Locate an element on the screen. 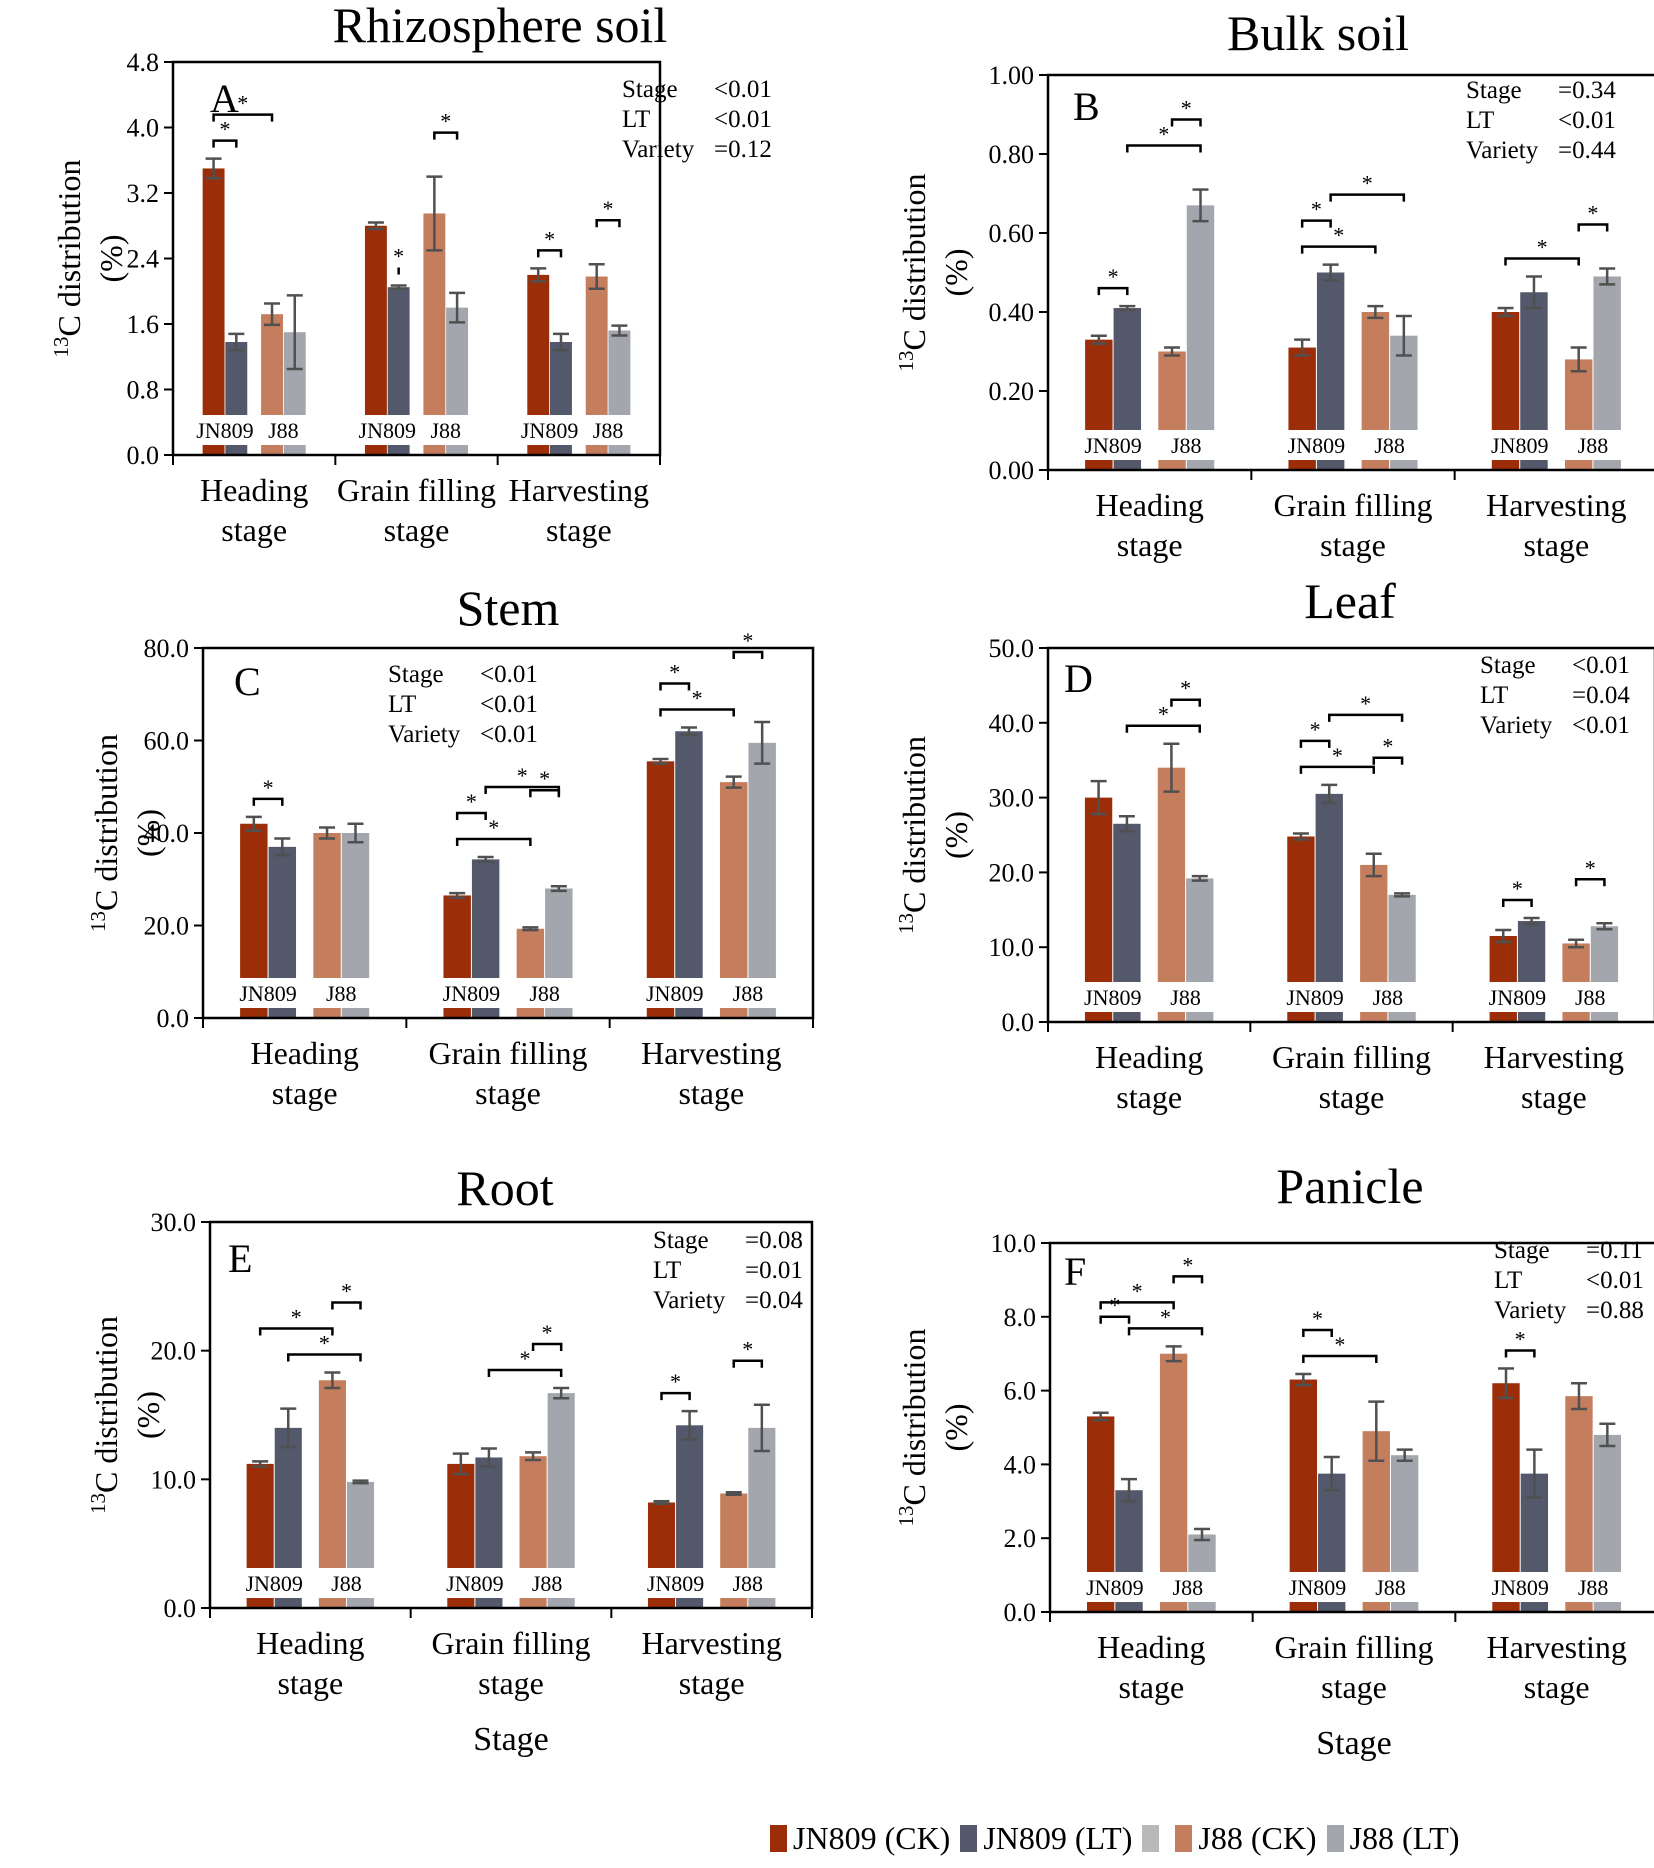 This screenshot has height=1868, width=1654. y-tick-label: 10.0 is located at coordinates (1014, 1243).